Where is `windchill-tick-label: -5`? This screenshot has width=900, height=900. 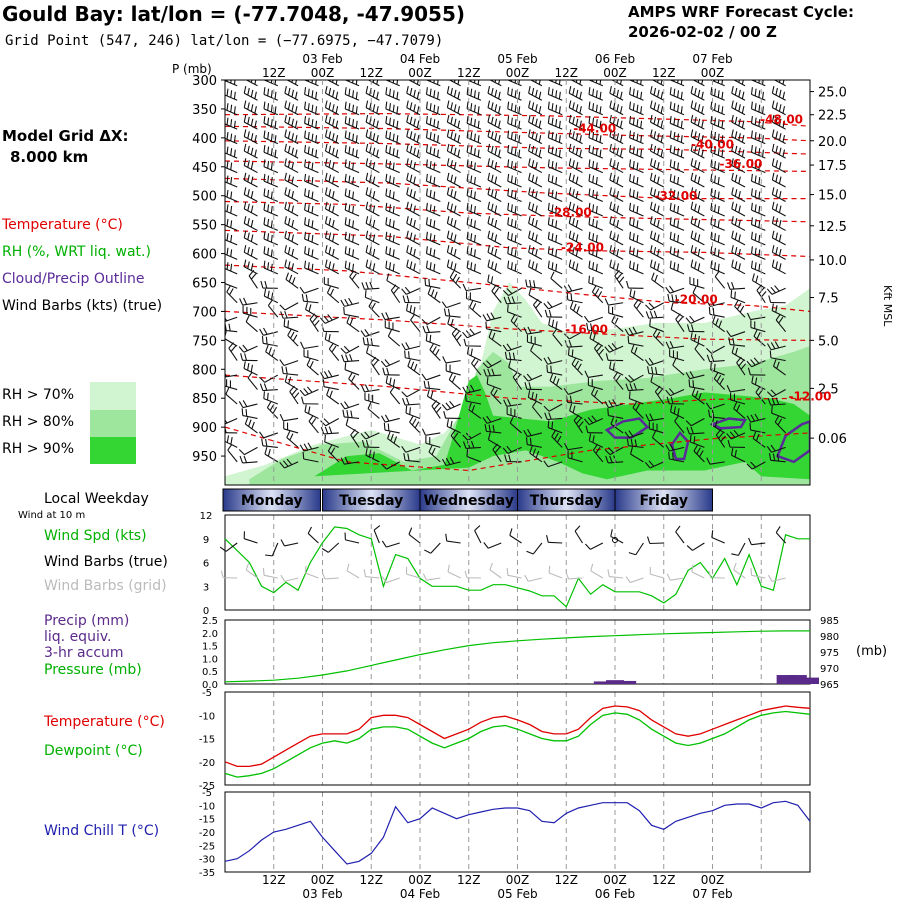 windchill-tick-label: -5 is located at coordinates (207, 793).